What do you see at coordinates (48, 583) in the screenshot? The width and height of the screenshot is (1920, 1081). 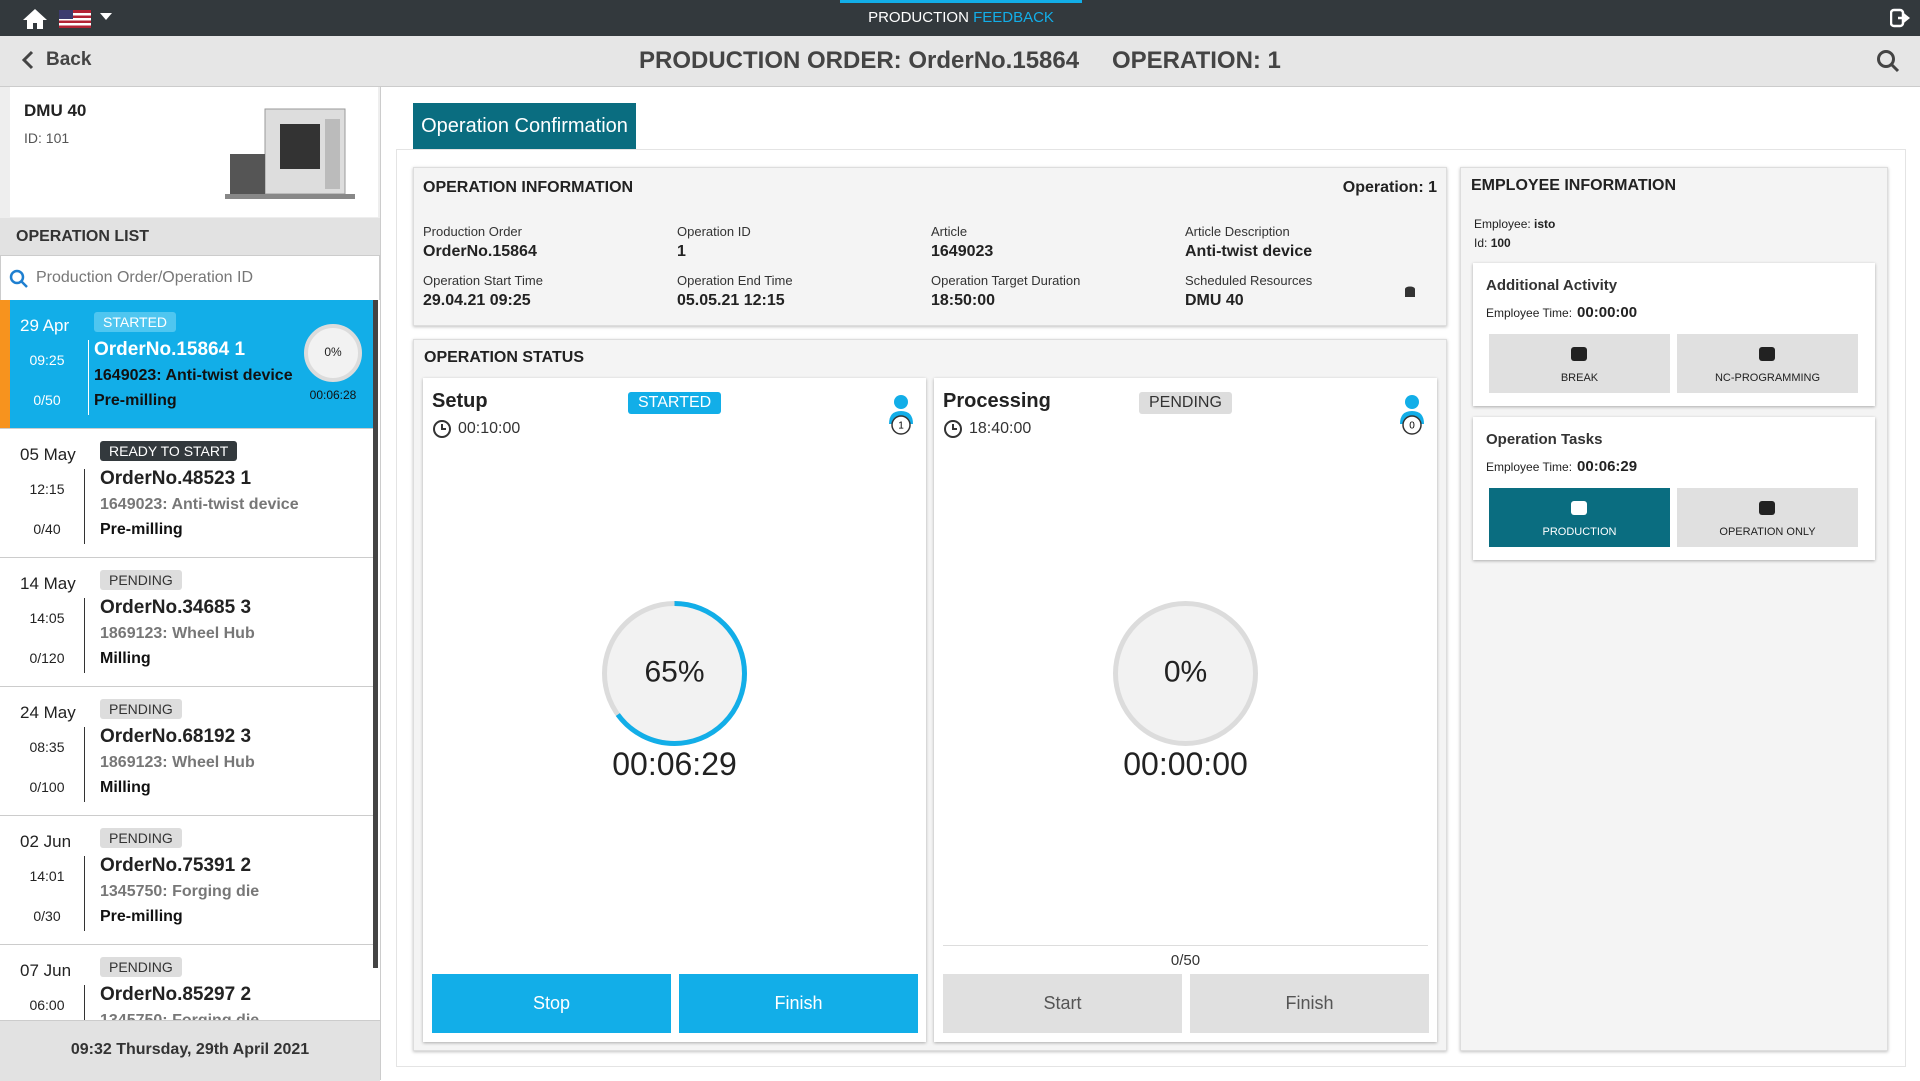 I see `item-date: 14 May` at bounding box center [48, 583].